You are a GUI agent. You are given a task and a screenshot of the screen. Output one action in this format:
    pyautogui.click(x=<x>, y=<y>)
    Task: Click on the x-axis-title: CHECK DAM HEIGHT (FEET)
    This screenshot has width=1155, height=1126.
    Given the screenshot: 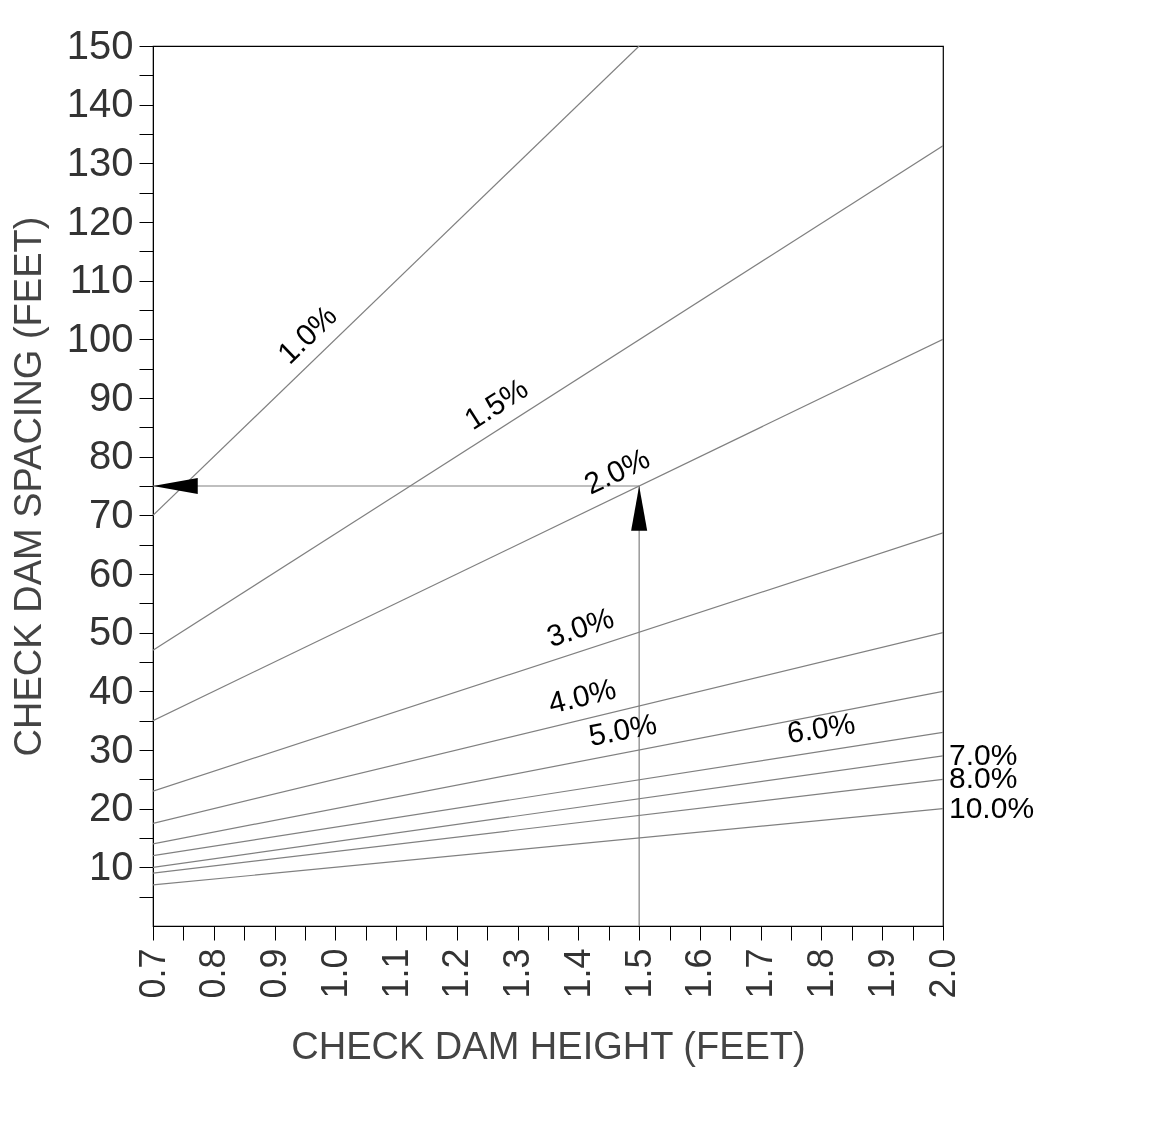 What is the action you would take?
    pyautogui.click(x=548, y=1045)
    